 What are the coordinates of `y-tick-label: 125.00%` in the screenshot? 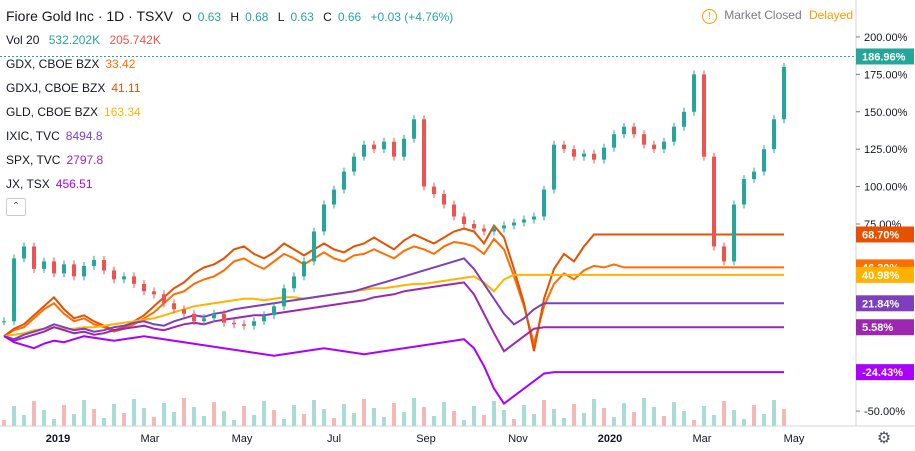 It's located at (886, 150).